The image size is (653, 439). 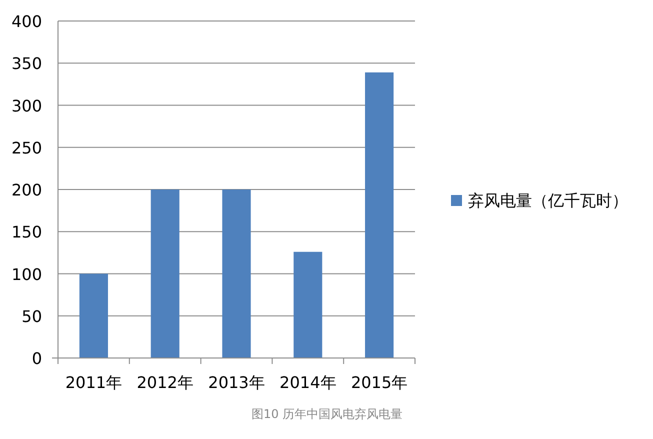 What do you see at coordinates (32, 316) in the screenshot?
I see `y-tick-label: 50` at bounding box center [32, 316].